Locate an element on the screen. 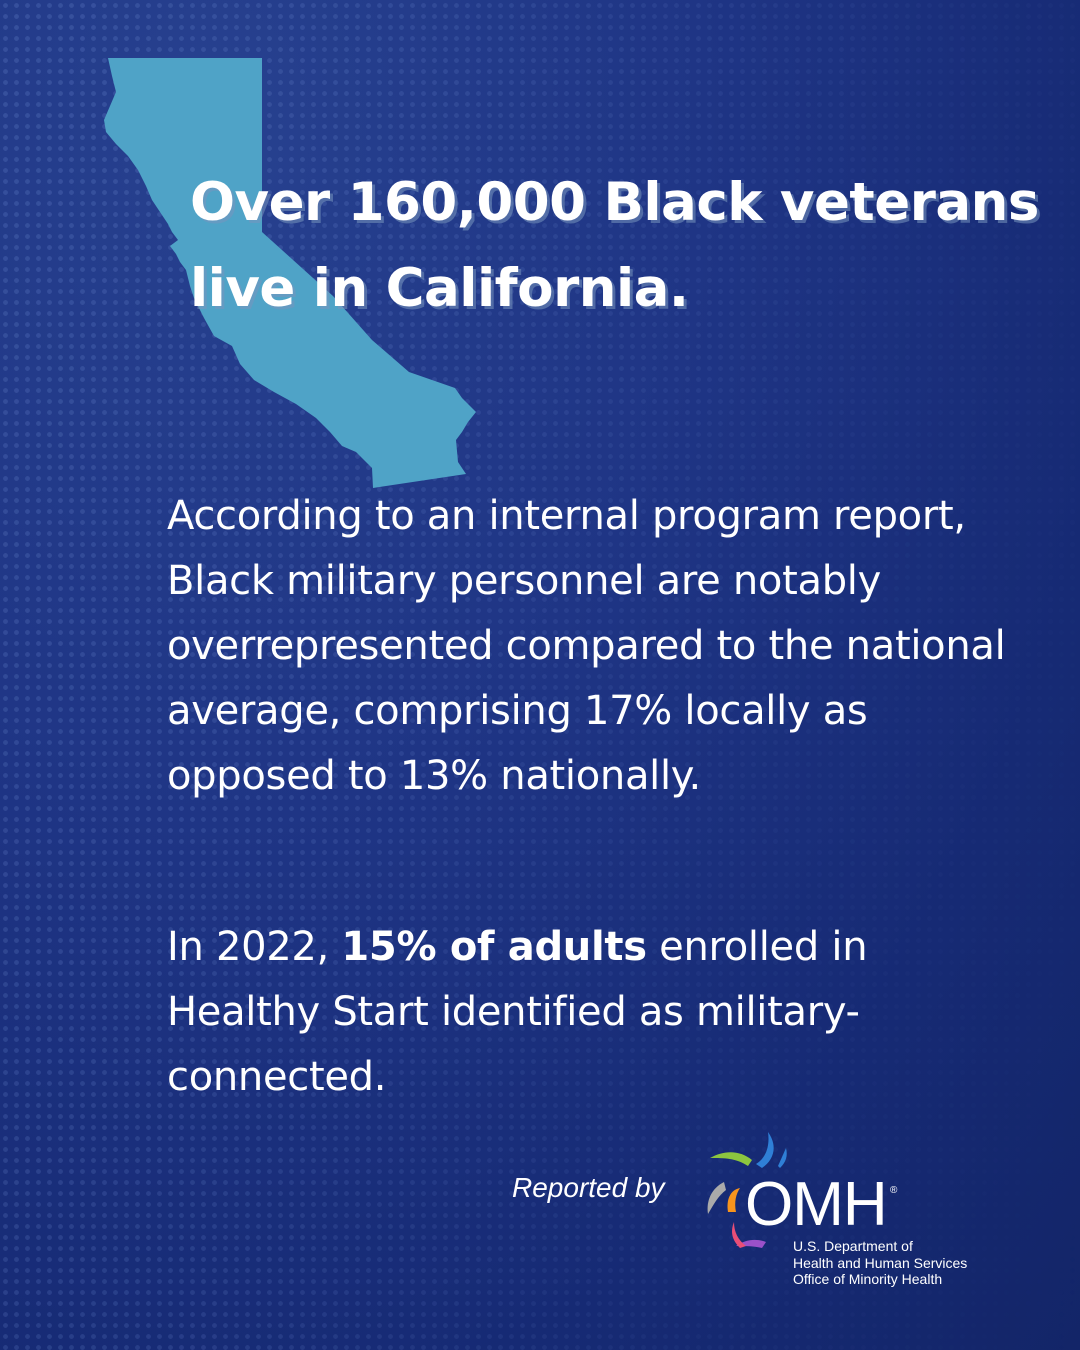 Image resolution: width=1080 pixels, height=1350 pixels. registered-mark: ® is located at coordinates (894, 1190).